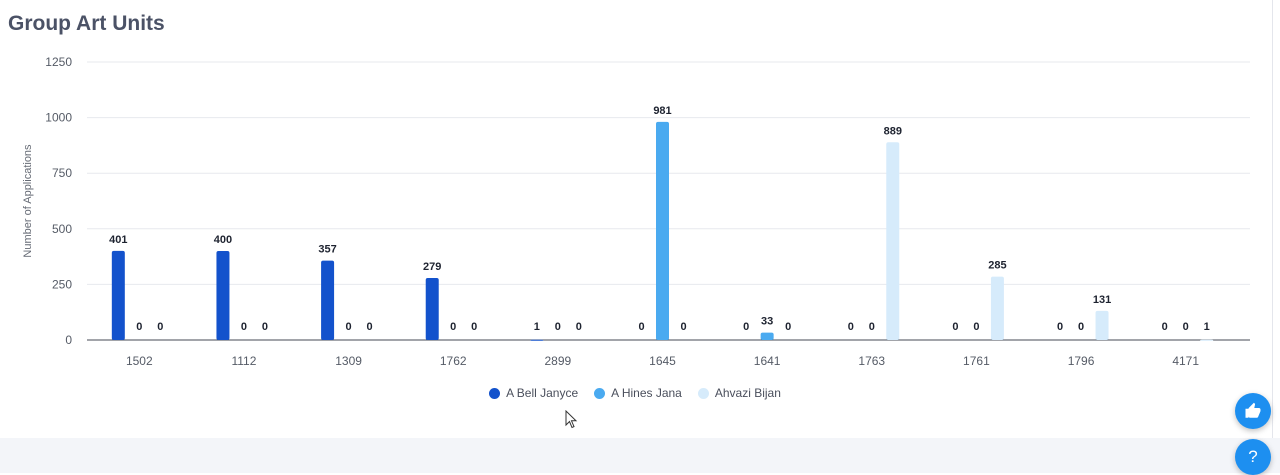  Describe the element at coordinates (893, 131) in the screenshot. I see `data-label: 889` at that location.